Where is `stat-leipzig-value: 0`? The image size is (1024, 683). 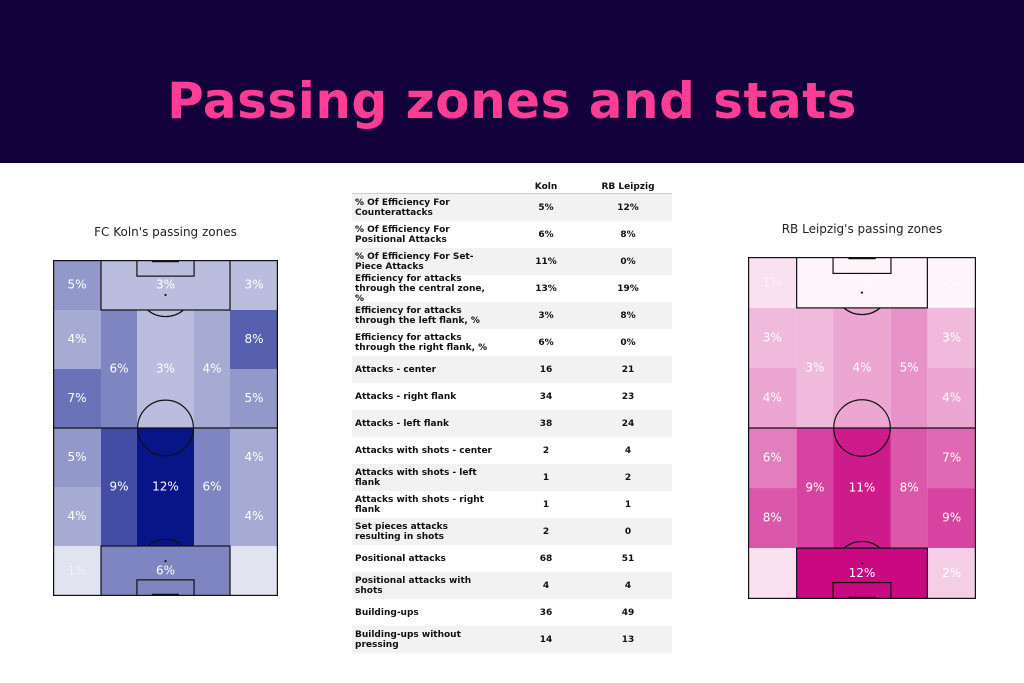
stat-leipzig-value: 0 is located at coordinates (628, 531).